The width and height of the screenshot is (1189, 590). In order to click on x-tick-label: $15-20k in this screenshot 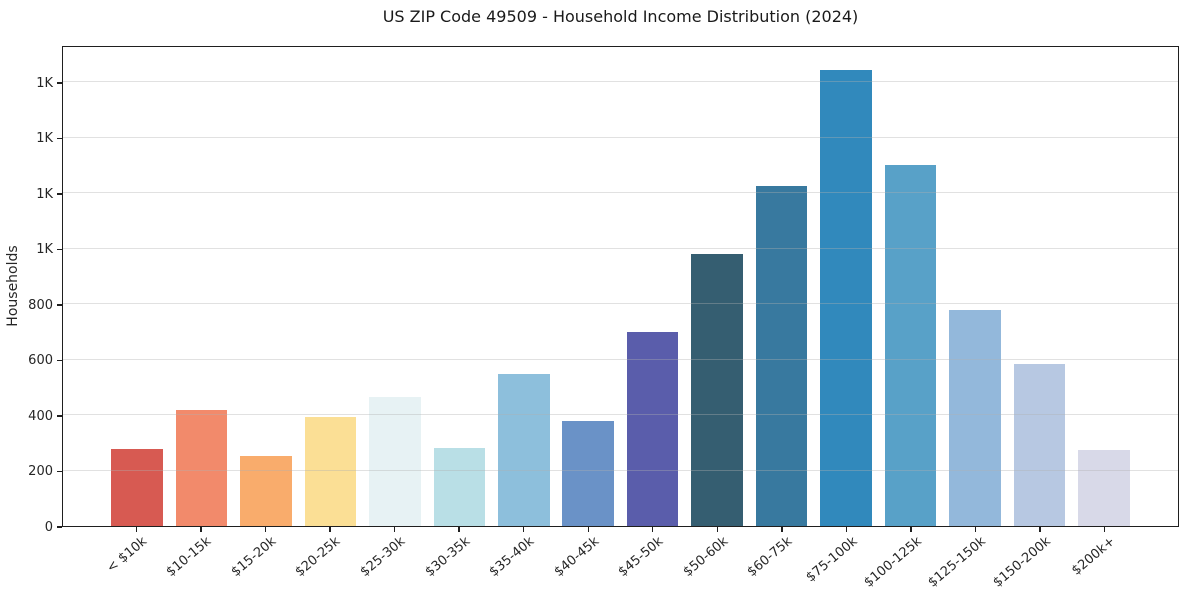, I will do `click(254, 557)`.